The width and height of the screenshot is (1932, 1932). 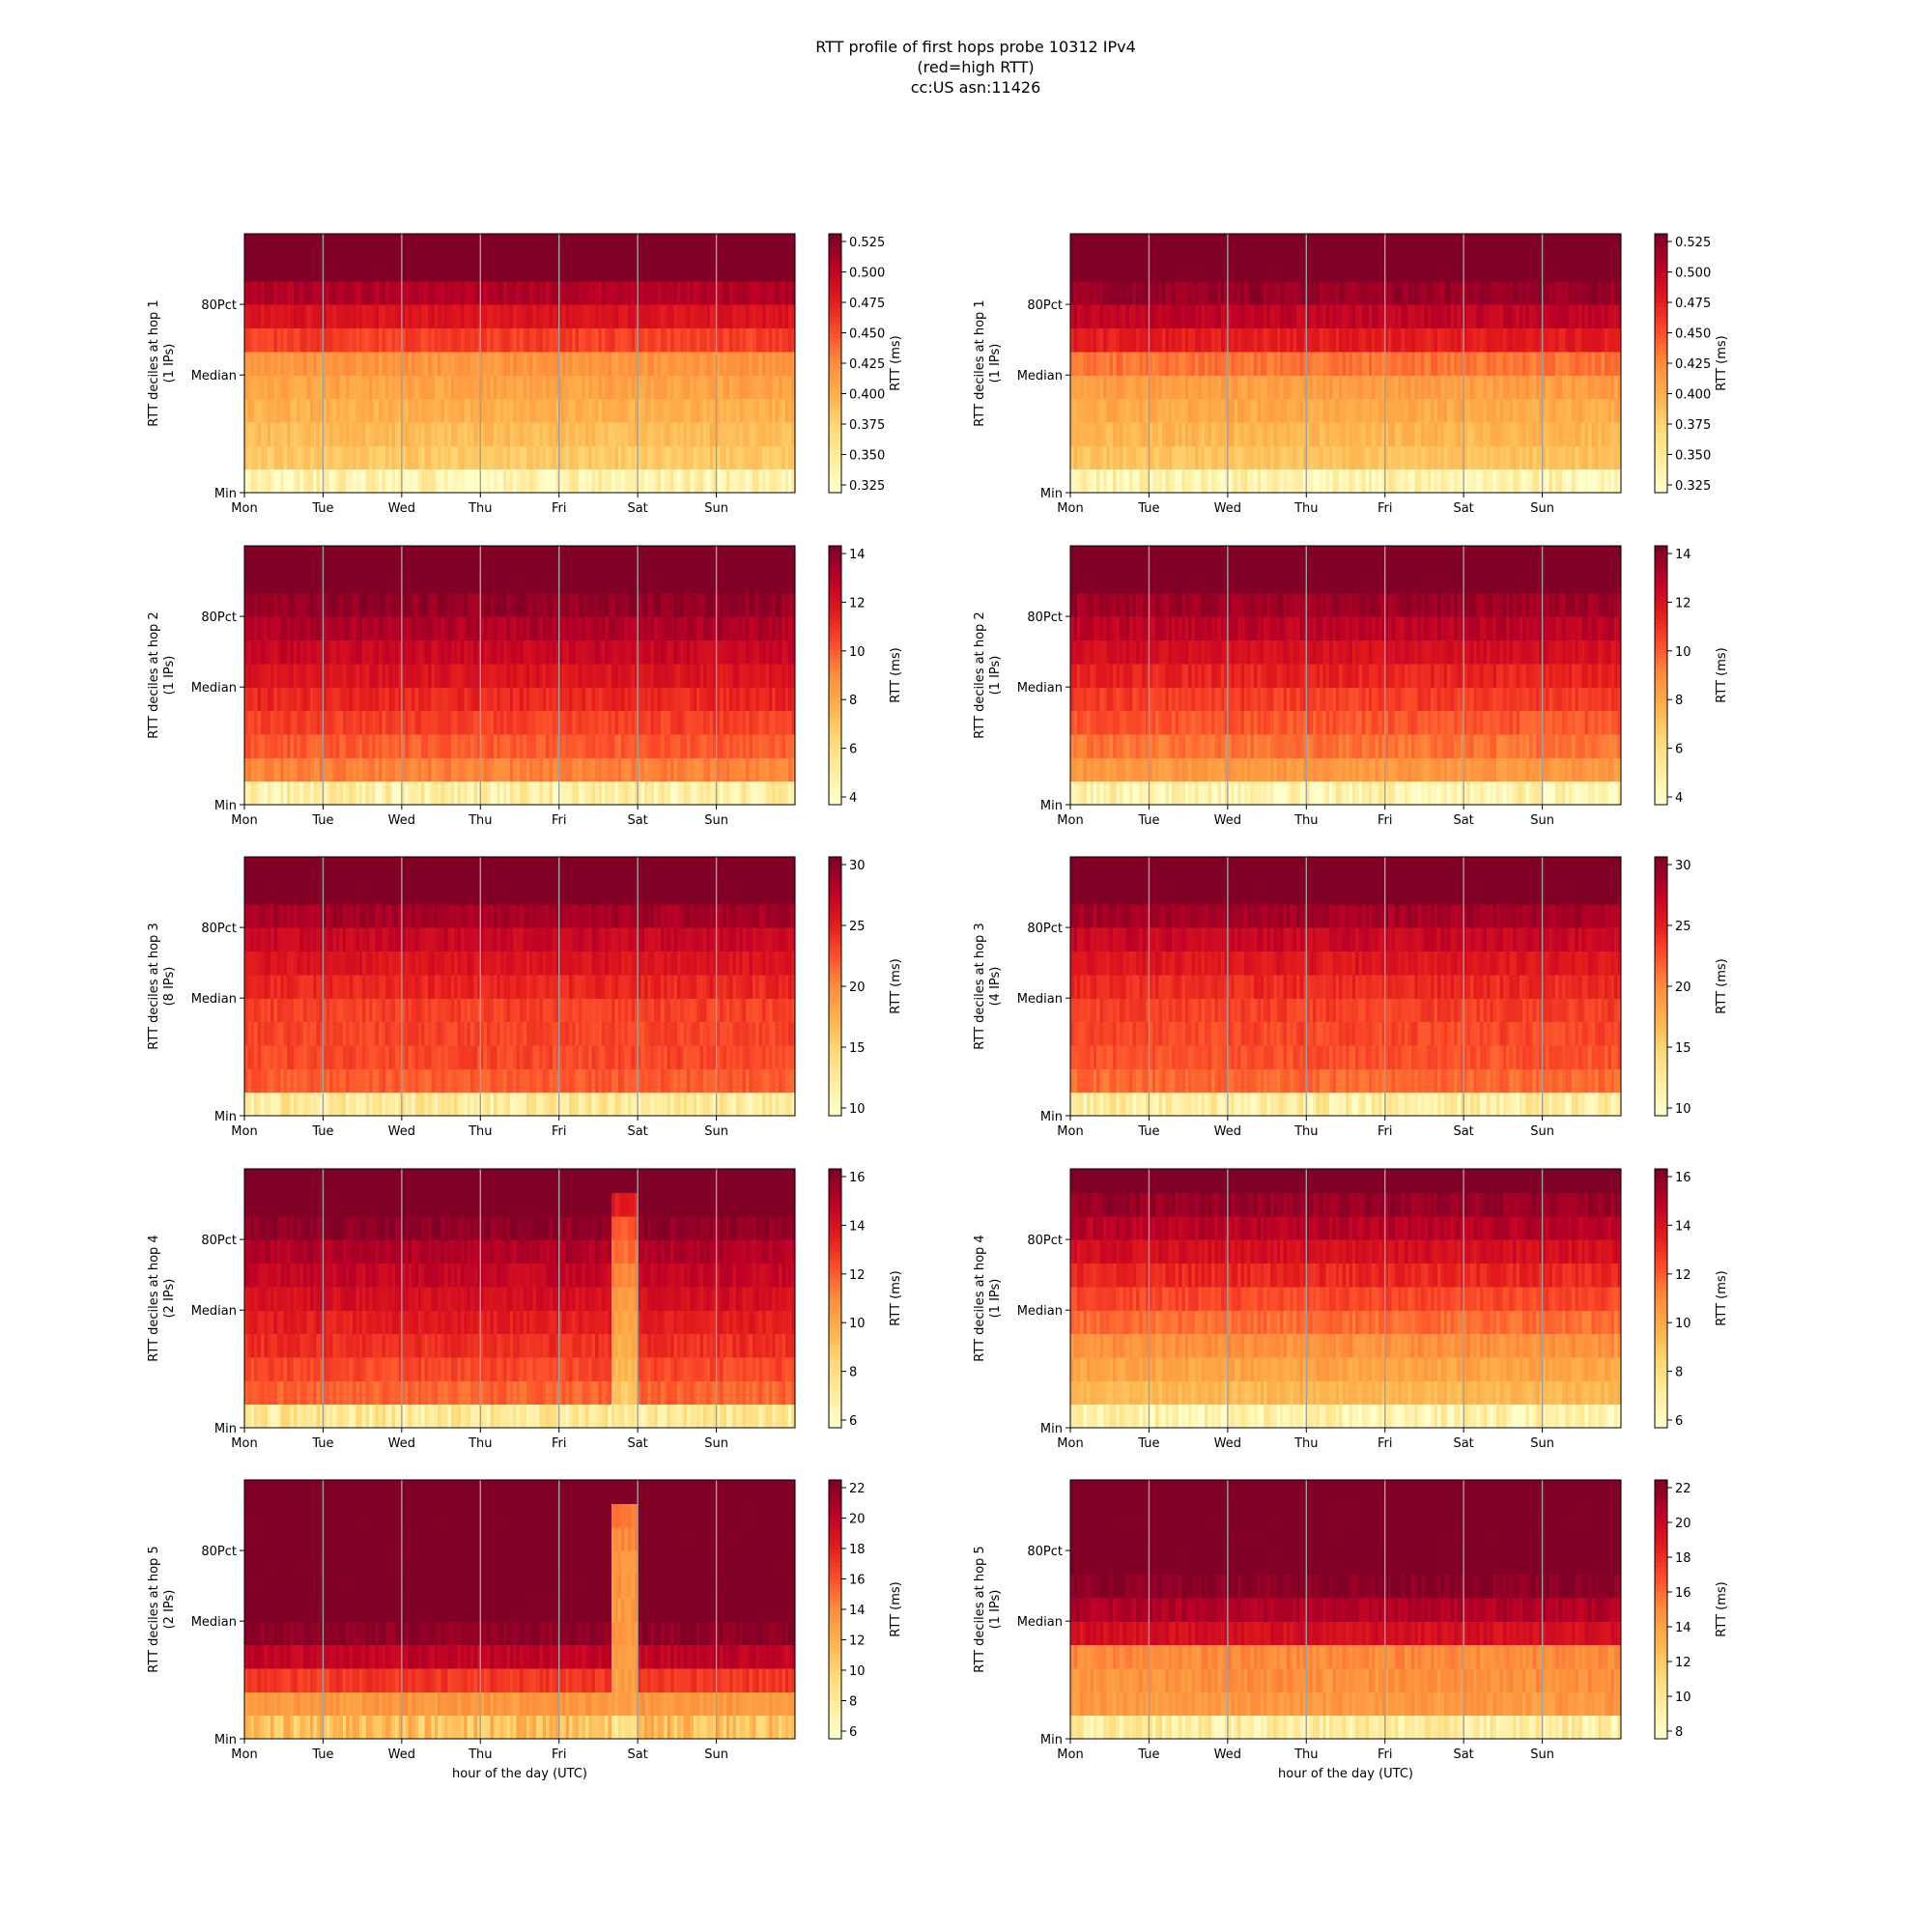 What do you see at coordinates (1693, 334) in the screenshot?
I see `colorbar-tick-label: 0.450` at bounding box center [1693, 334].